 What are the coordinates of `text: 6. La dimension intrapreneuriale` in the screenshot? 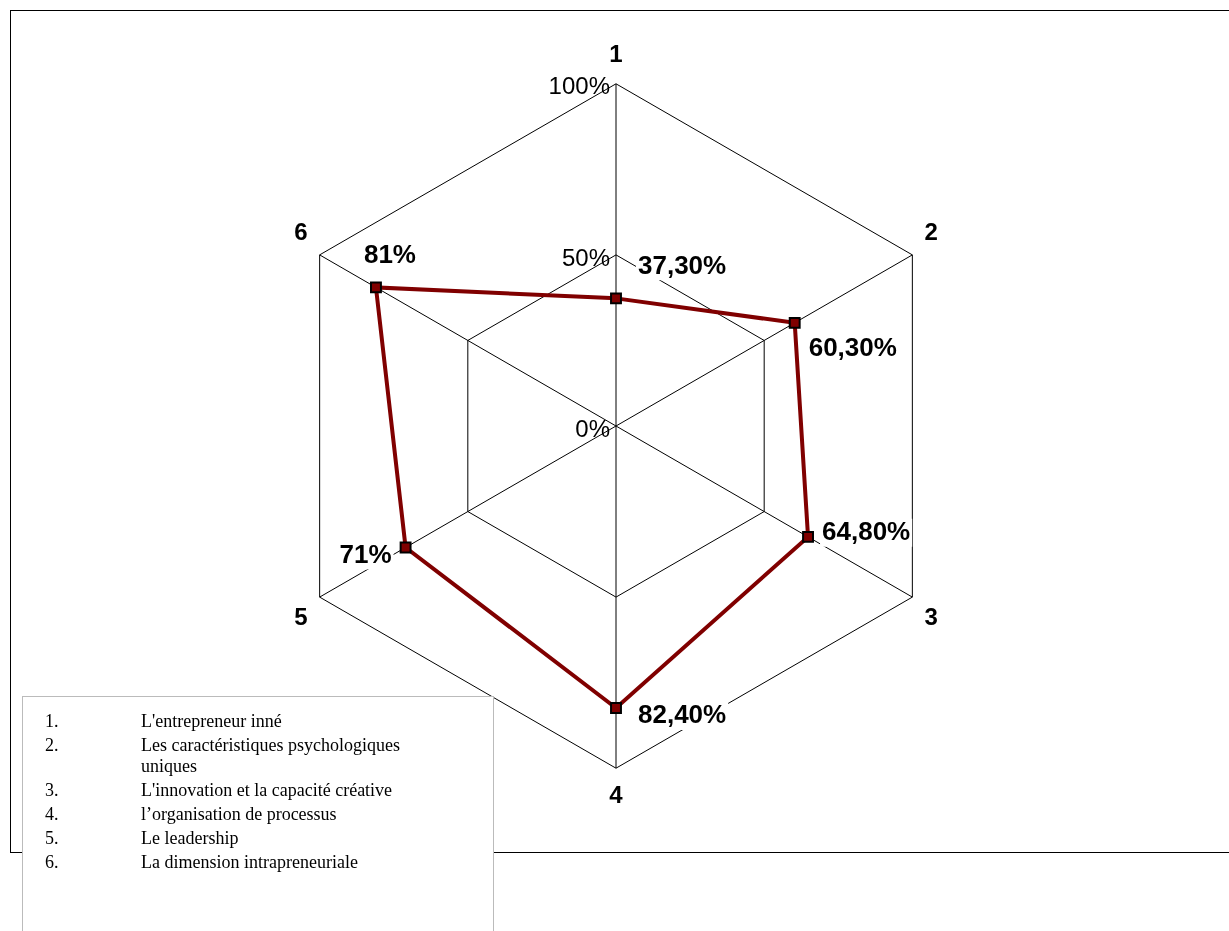 It's located at (201, 862).